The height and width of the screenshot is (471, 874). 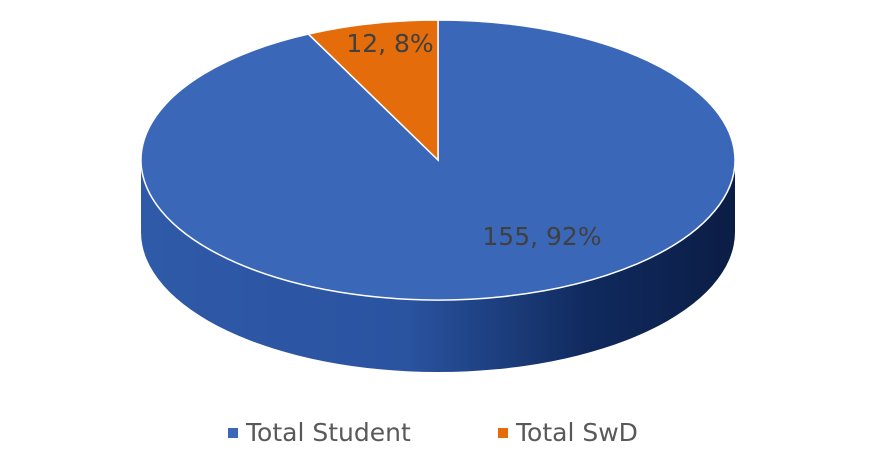 I want to click on data-label: 155, 92%, so click(x=541, y=236).